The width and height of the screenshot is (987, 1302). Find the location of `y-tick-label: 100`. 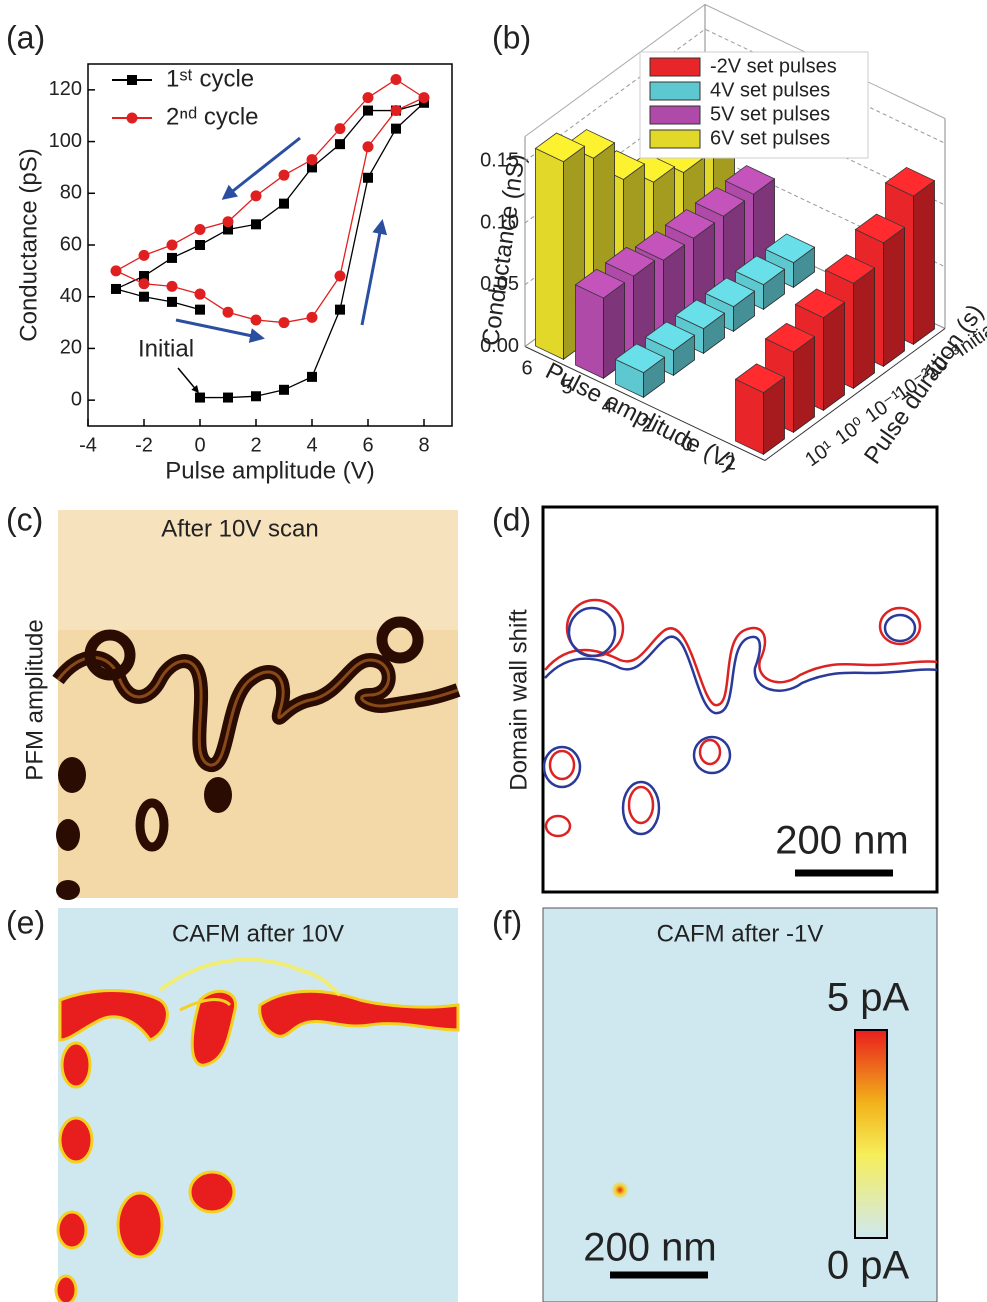

y-tick-label: 100 is located at coordinates (65, 141).